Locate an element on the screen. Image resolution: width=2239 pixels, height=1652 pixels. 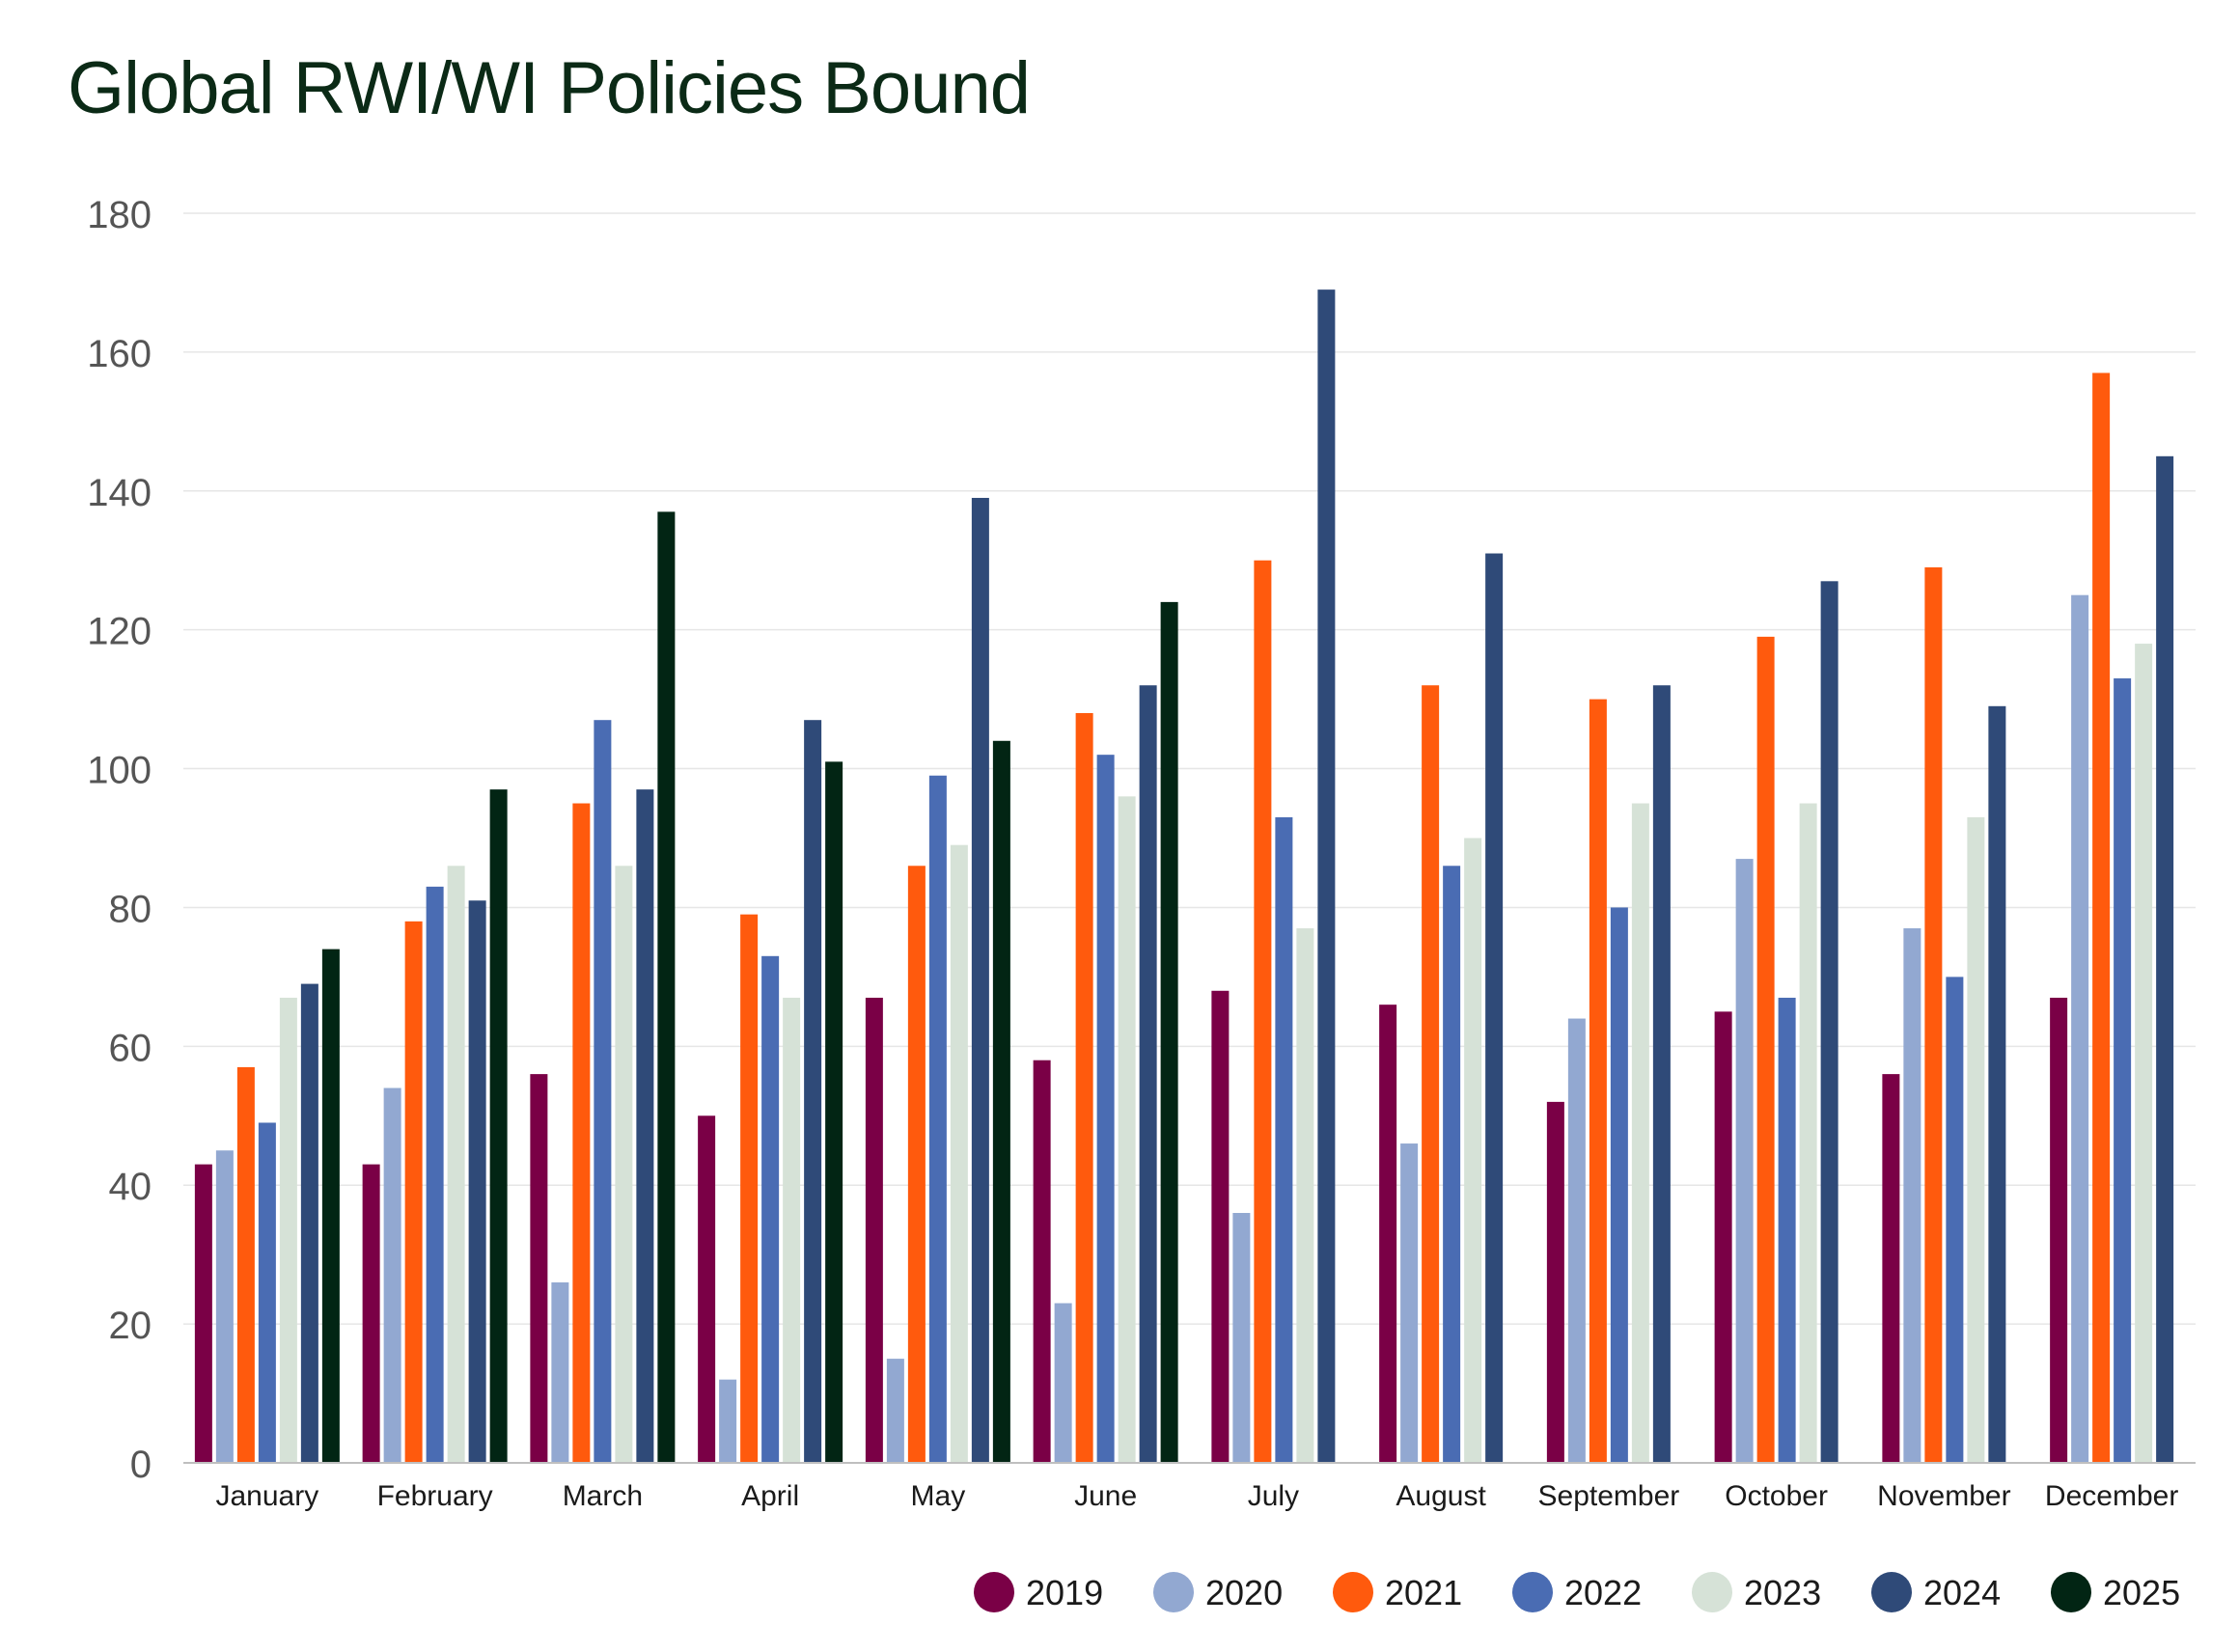
bar-march-2020 is located at coordinates (560, 1372).